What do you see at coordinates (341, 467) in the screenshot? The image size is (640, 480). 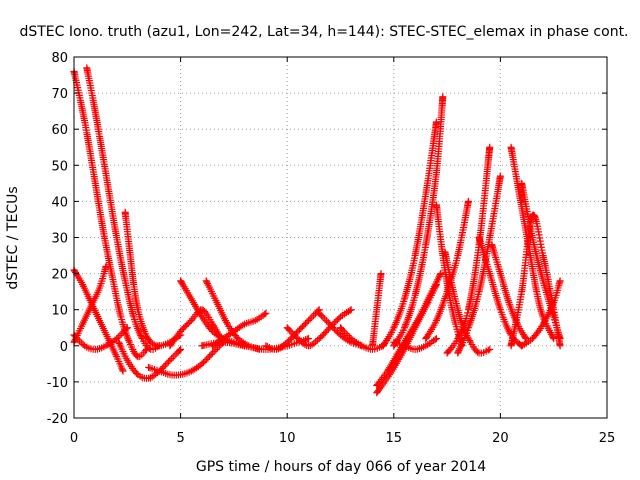 I see `x-axis-label: GPS time / hours of day 066 of year 2014` at bounding box center [341, 467].